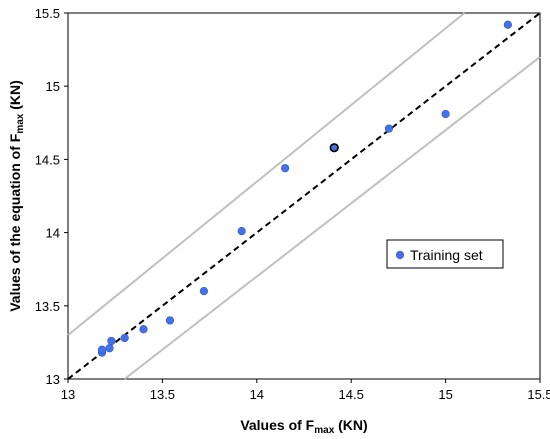 The image size is (550, 439). I want to click on y-tick-label: 13.5, so click(47, 306).